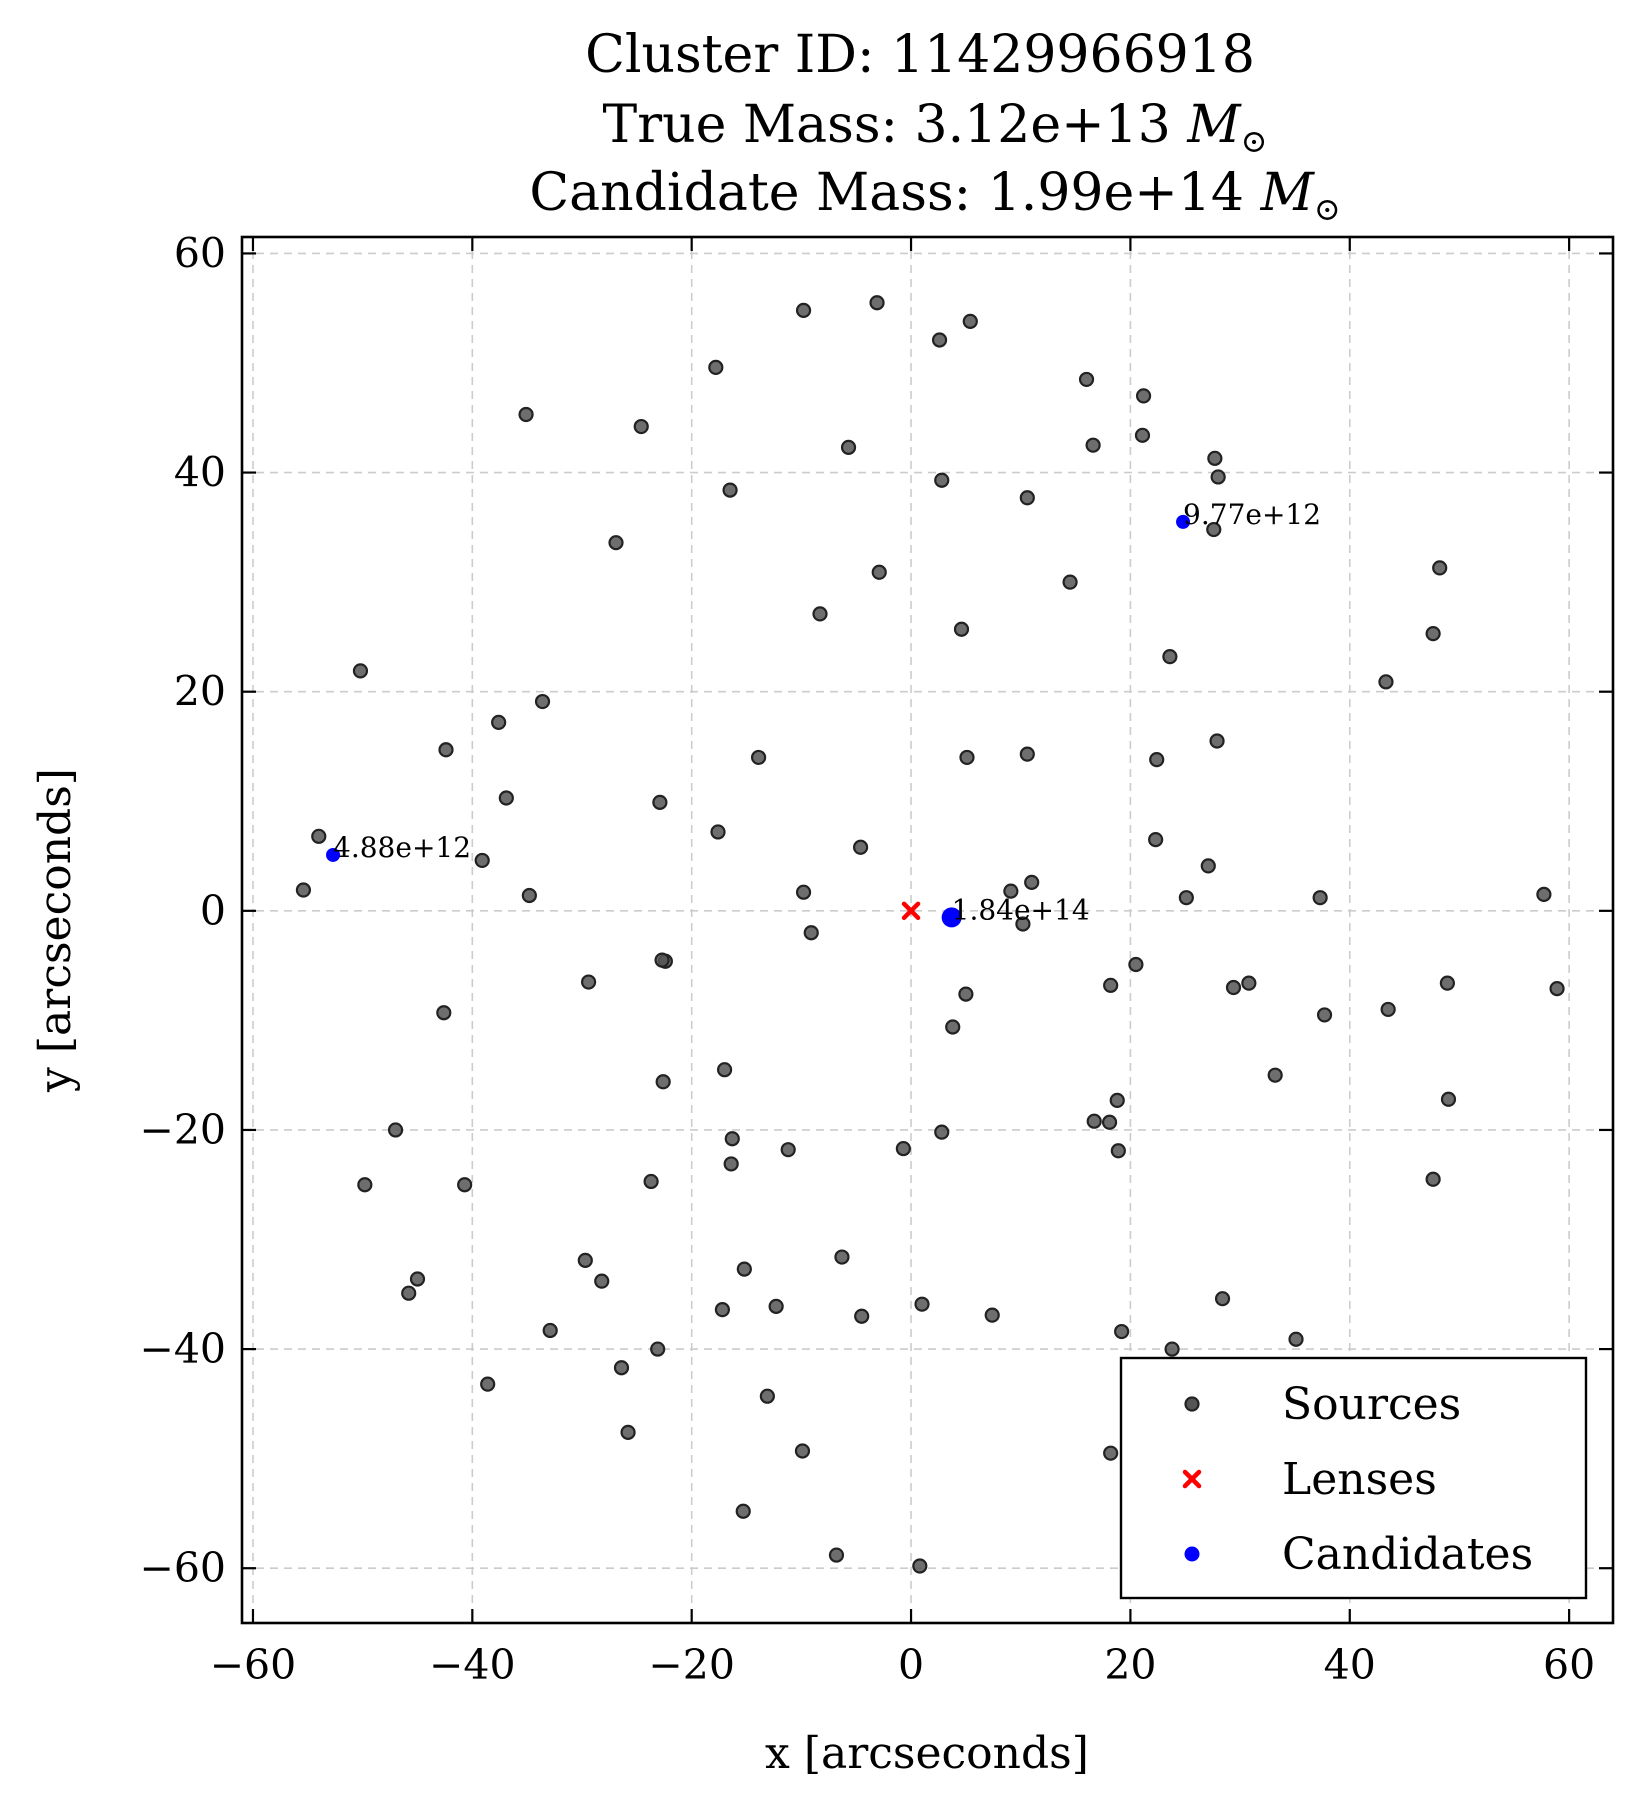 The height and width of the screenshot is (1808, 1641). What do you see at coordinates (1371, 1404) in the screenshot?
I see `legend-sources-label: Sources` at bounding box center [1371, 1404].